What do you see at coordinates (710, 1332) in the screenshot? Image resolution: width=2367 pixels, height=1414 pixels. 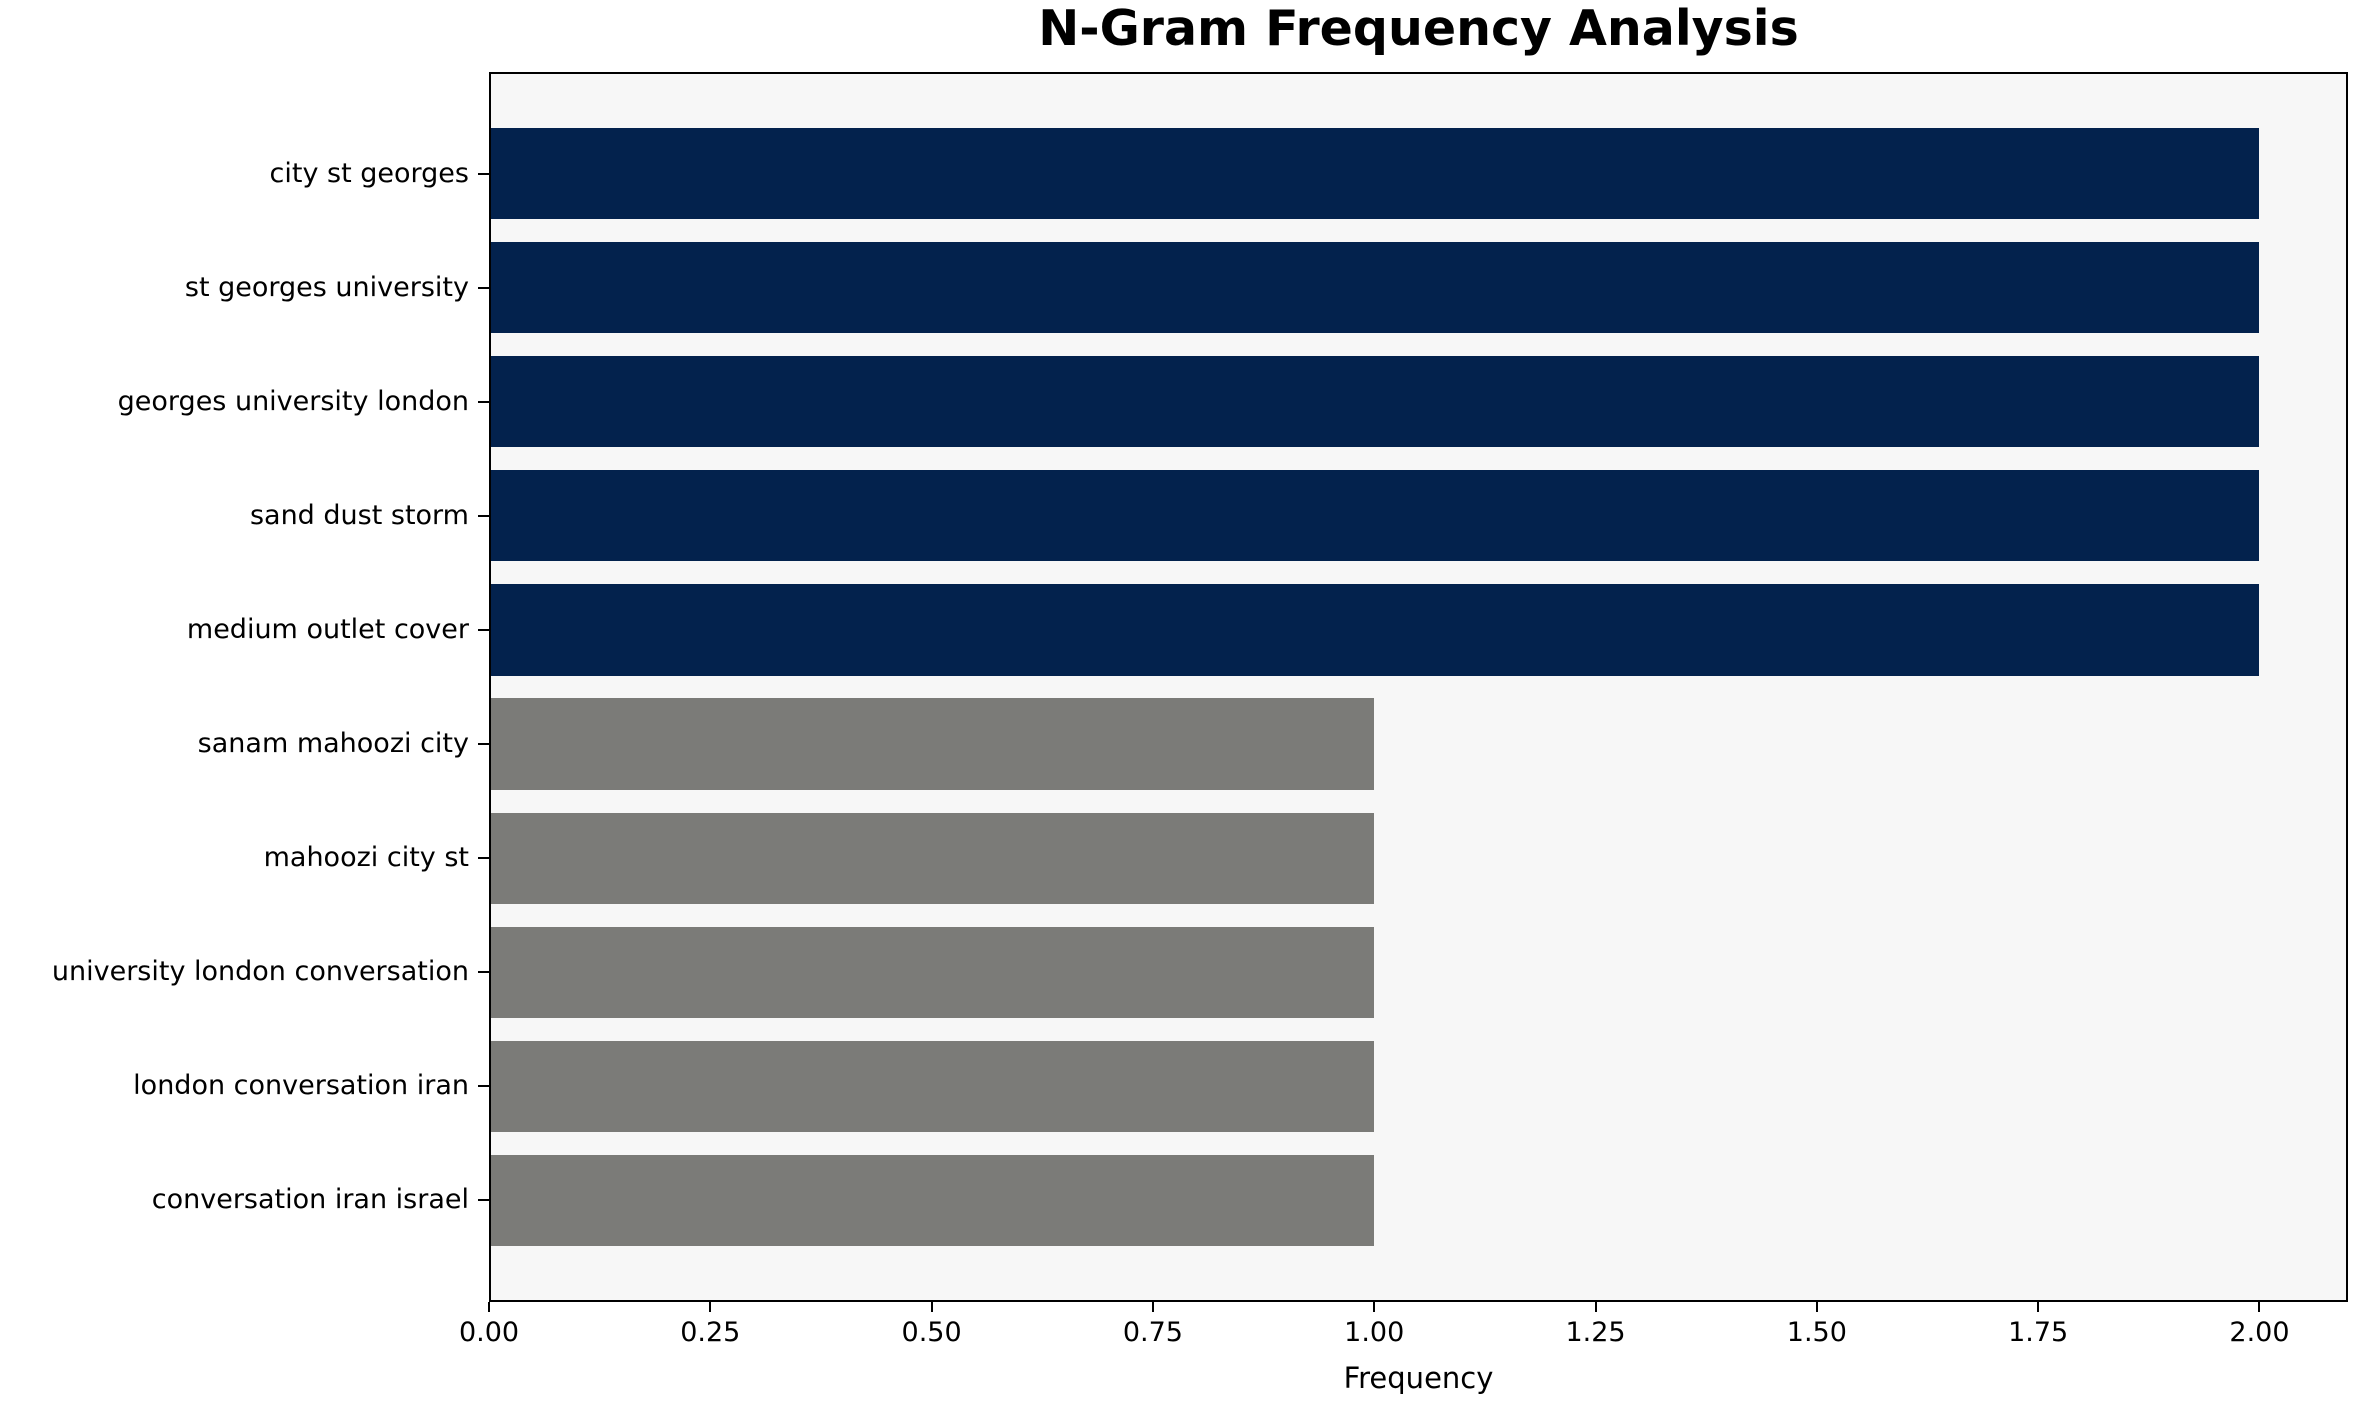 I see `x-tick-label: 0.25` at bounding box center [710, 1332].